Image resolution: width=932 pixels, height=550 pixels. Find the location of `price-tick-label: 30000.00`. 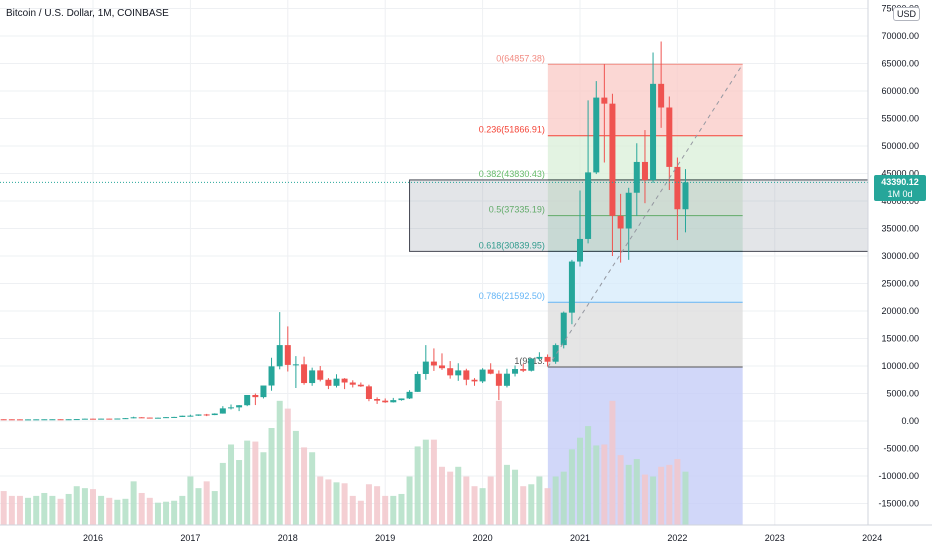

price-tick-label: 30000.00 is located at coordinates (900, 256).